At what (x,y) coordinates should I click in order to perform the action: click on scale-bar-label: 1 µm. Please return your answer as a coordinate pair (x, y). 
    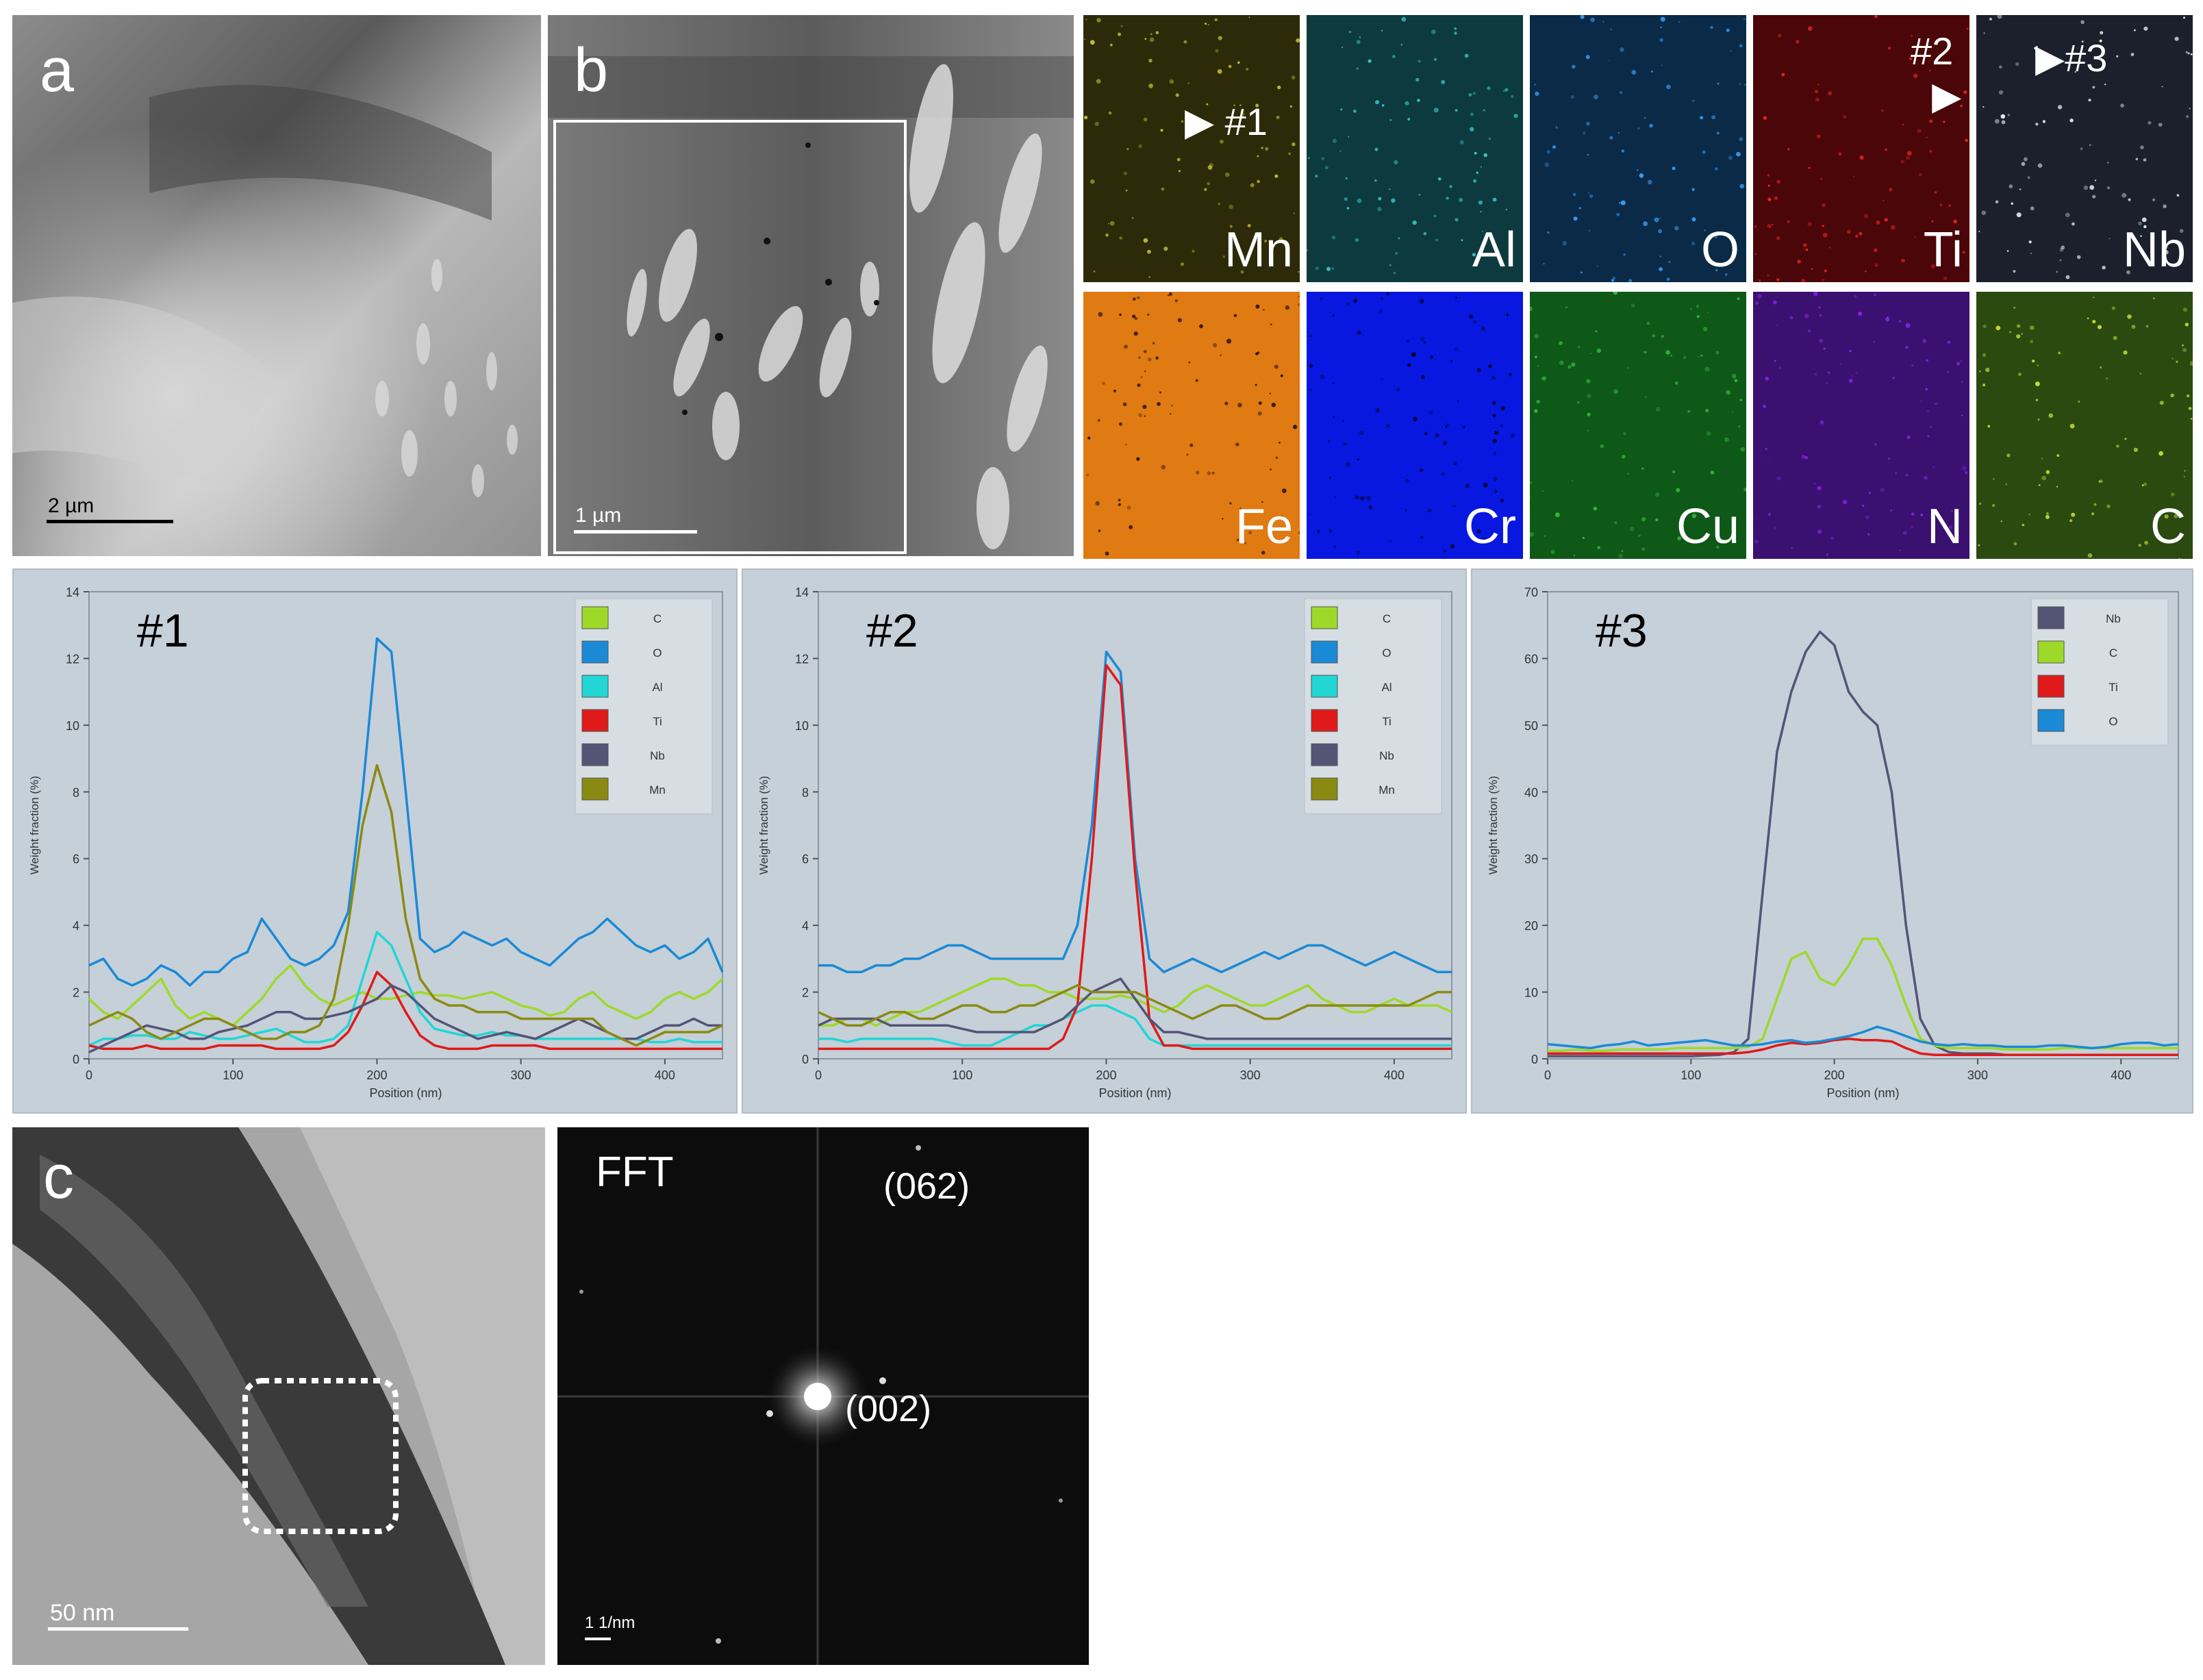
    Looking at the image, I should click on (598, 515).